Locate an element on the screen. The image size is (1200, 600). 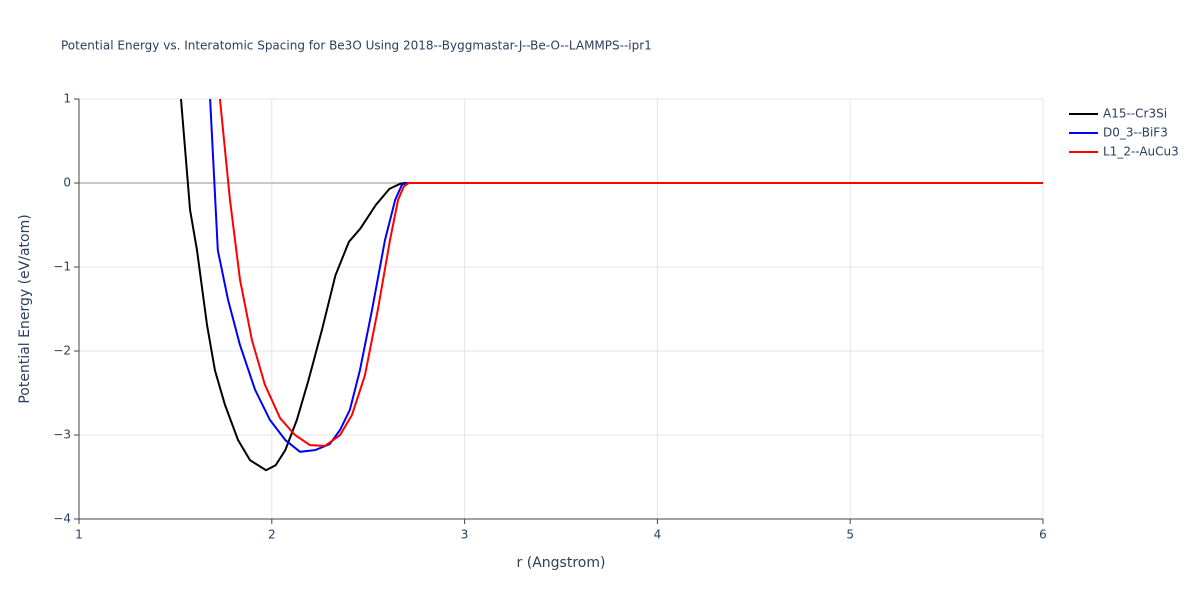
legend: A15--Cr3Si D0_3--BiF3 L1_2--AuCu3 is located at coordinates (1124, 133).